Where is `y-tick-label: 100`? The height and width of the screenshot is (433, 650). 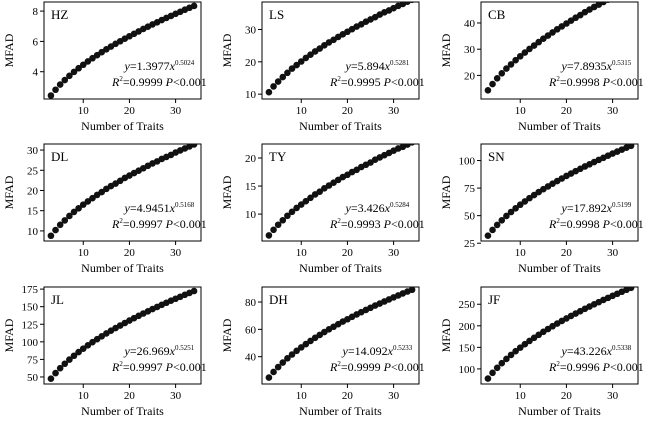 y-tick-label: 100 is located at coordinates (467, 370).